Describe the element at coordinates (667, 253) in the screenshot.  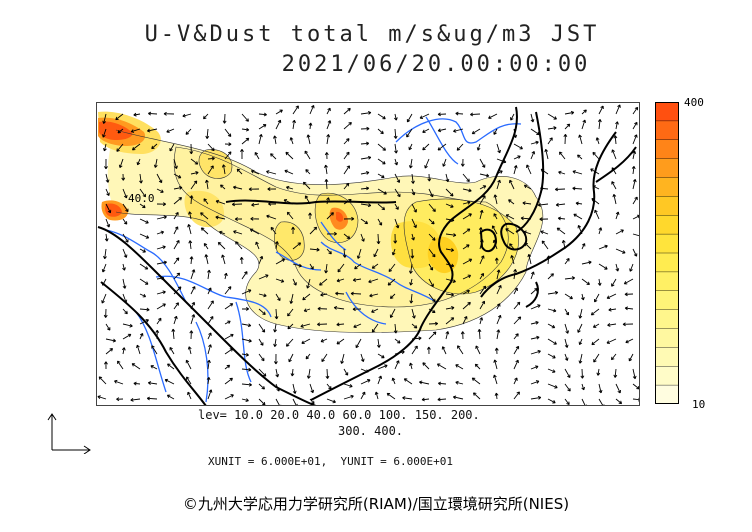
I see `colorbar` at that location.